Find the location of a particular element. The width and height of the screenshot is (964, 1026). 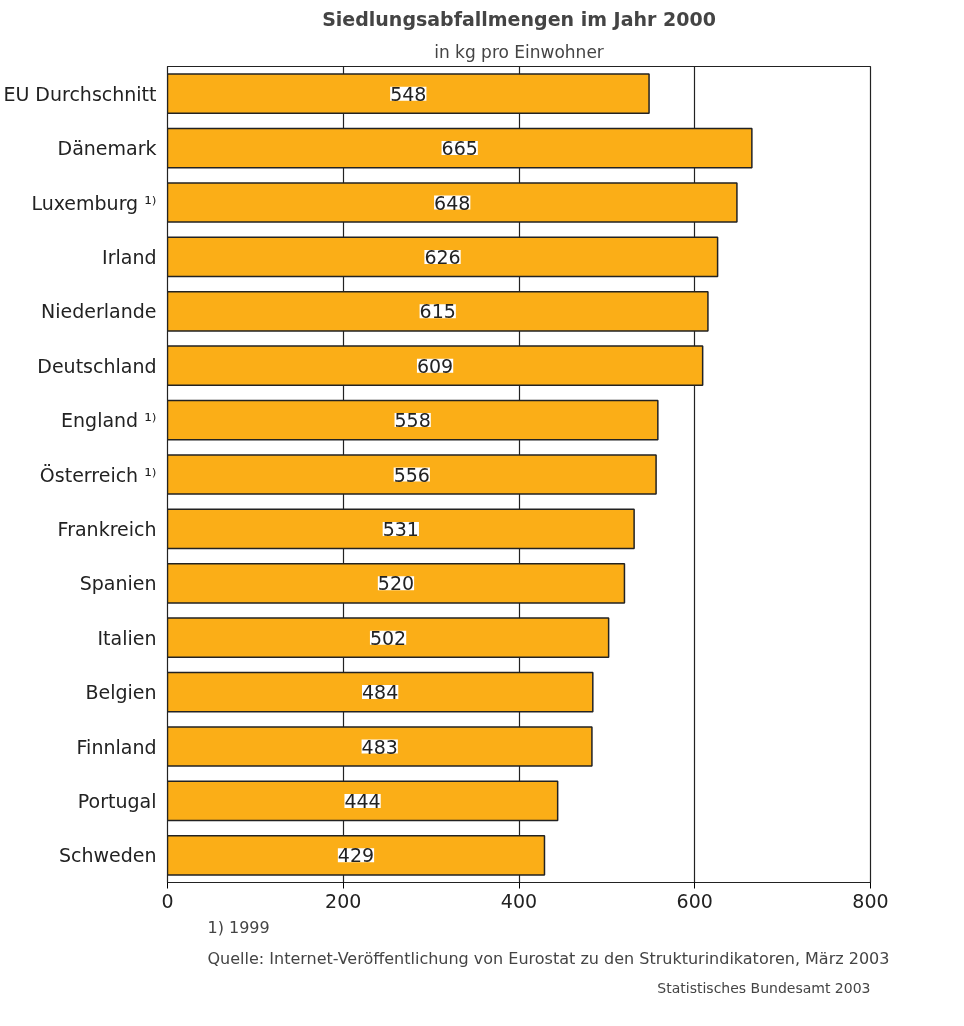

data-label: 502 is located at coordinates (388, 637).